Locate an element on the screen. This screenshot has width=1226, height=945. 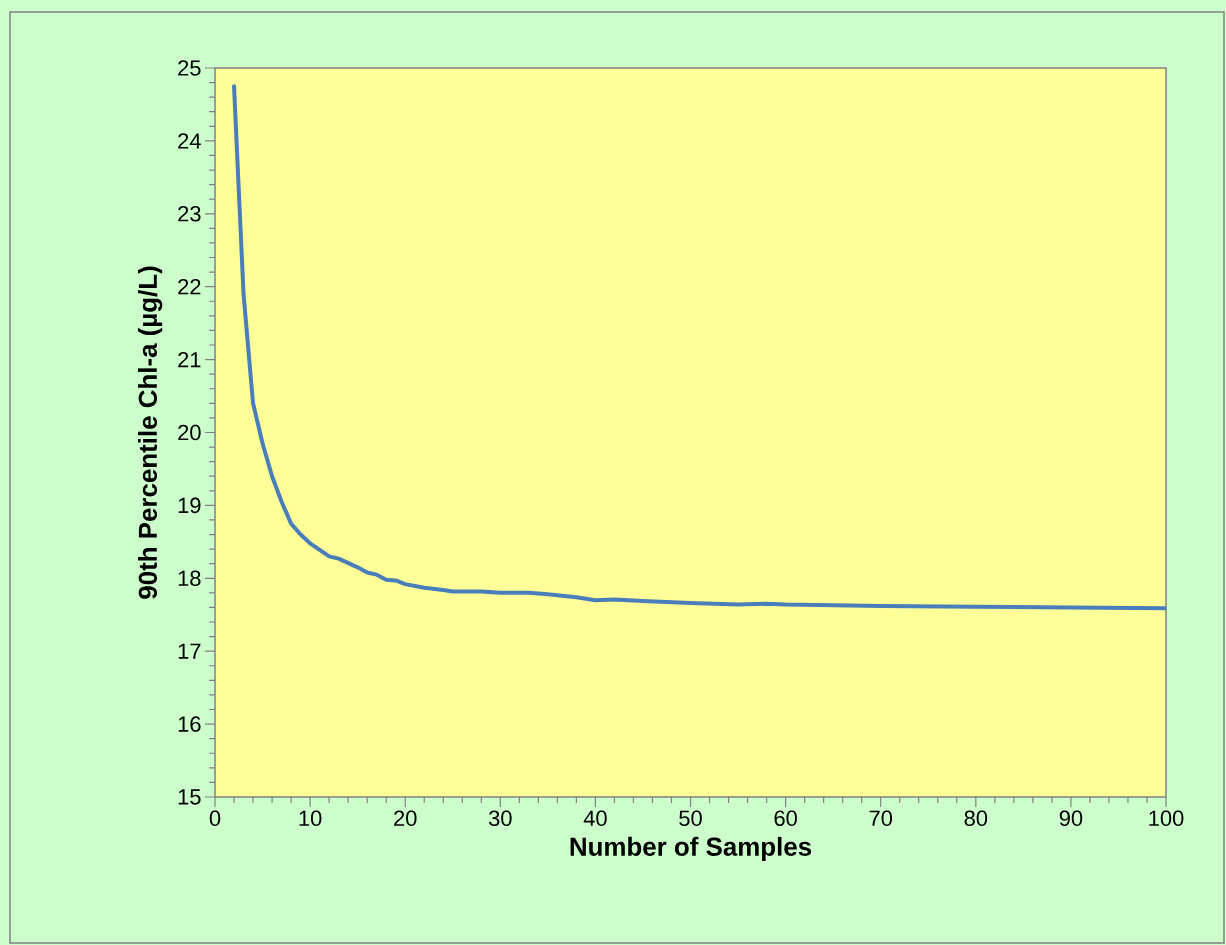
x-tick-label: 60 is located at coordinates (785, 818).